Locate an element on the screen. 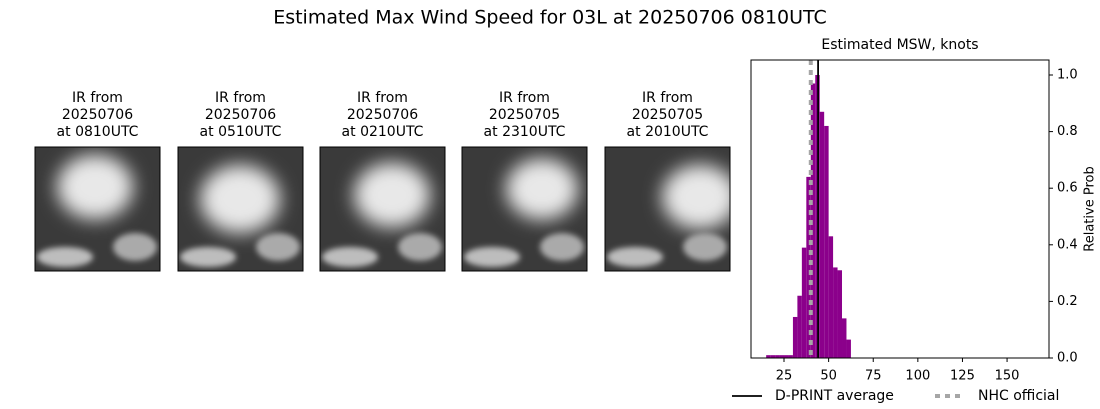 This screenshot has height=409, width=1100. x-tick-label: 25 is located at coordinates (784, 376).